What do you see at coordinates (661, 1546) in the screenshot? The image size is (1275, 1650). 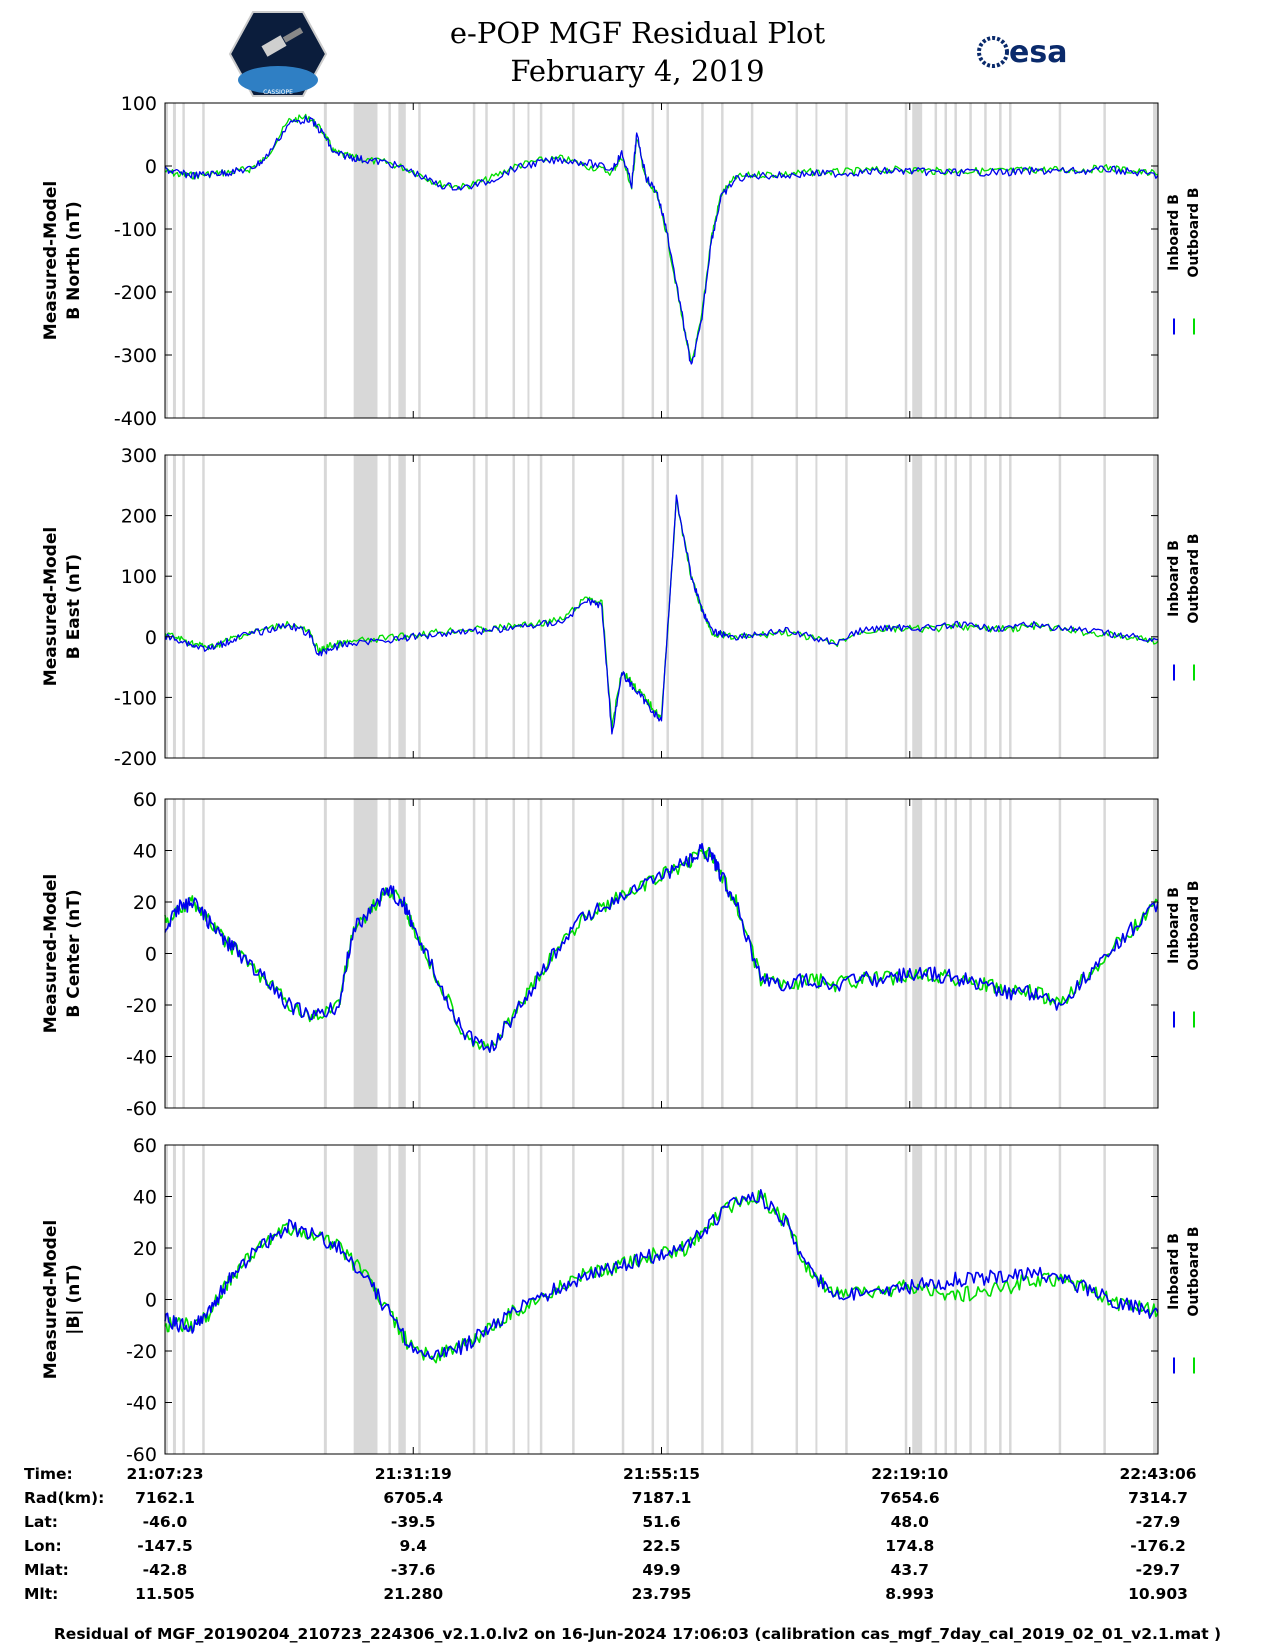 I see `info-cell: 22.5` at bounding box center [661, 1546].